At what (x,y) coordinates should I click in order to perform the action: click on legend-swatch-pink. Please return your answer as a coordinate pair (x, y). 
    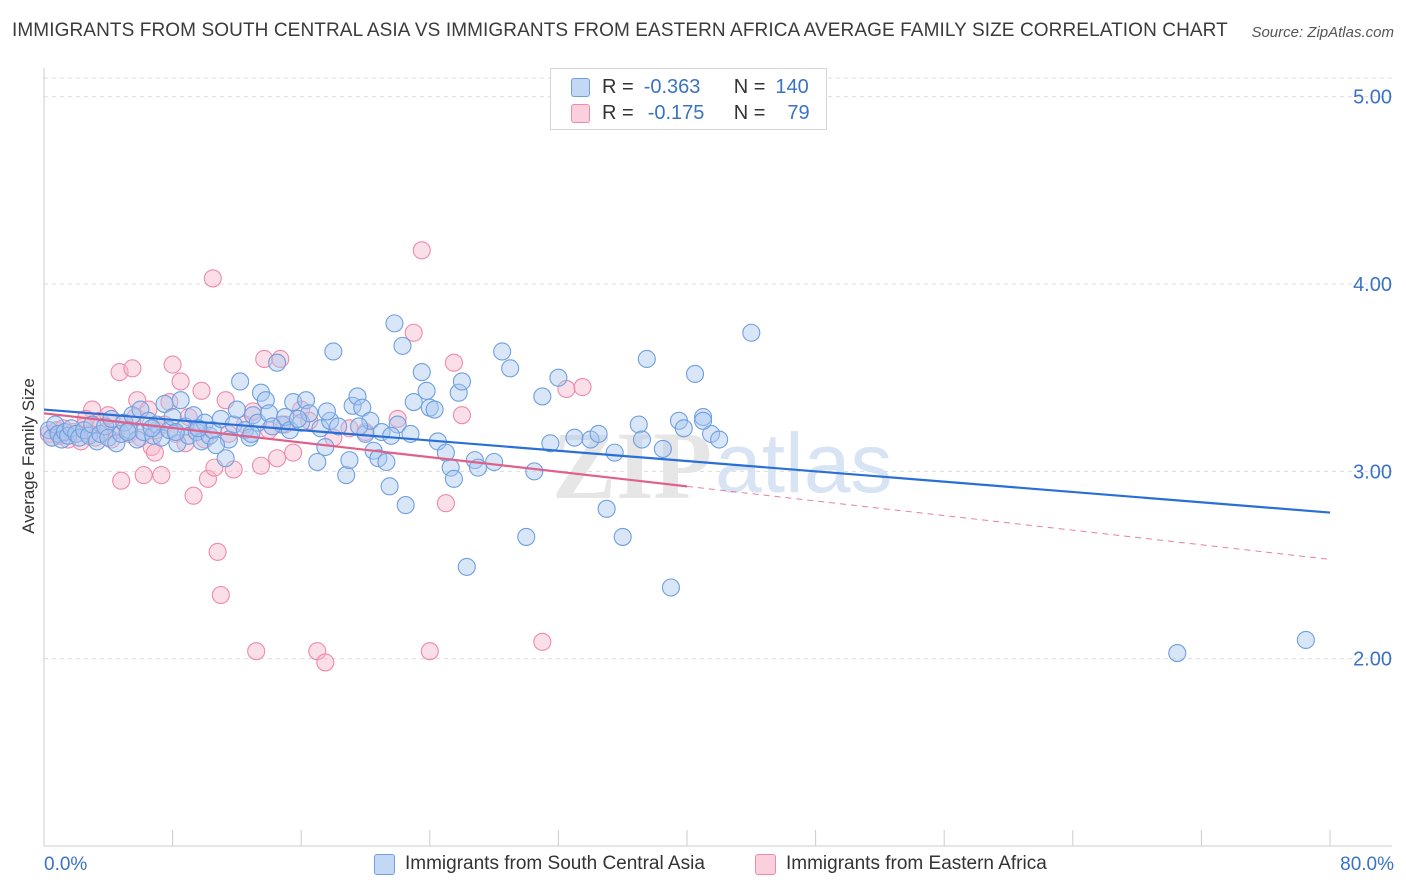
    Looking at the image, I should click on (580, 113).